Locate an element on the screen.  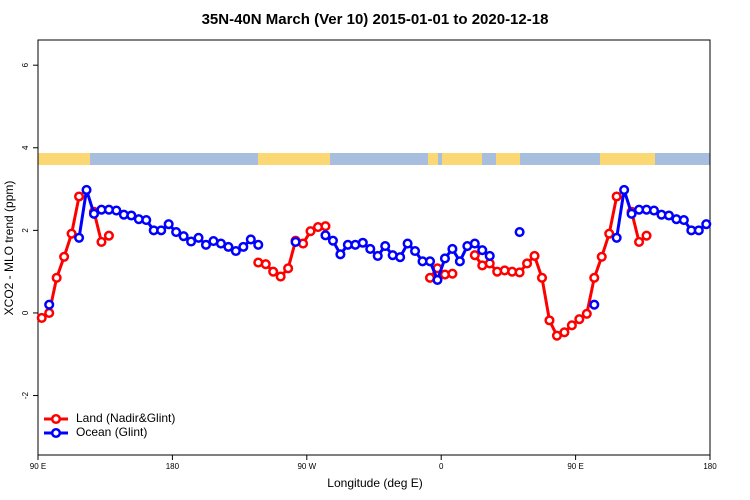
map-strip is located at coordinates (374, 159).